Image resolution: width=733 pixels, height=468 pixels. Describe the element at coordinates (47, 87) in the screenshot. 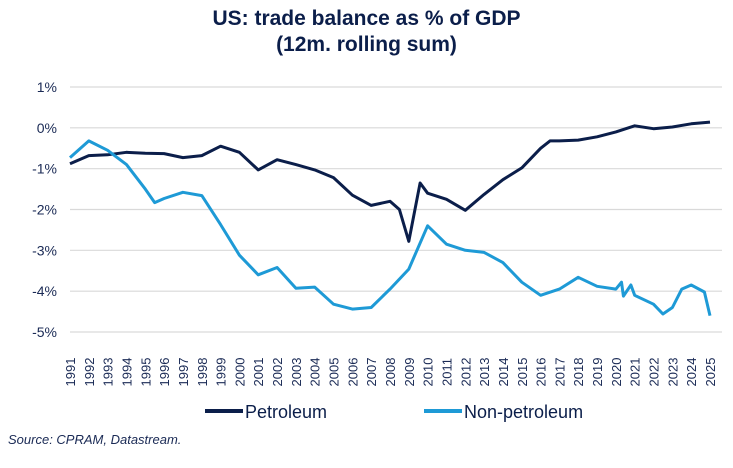

I see `y-tick-label: 1%` at that location.